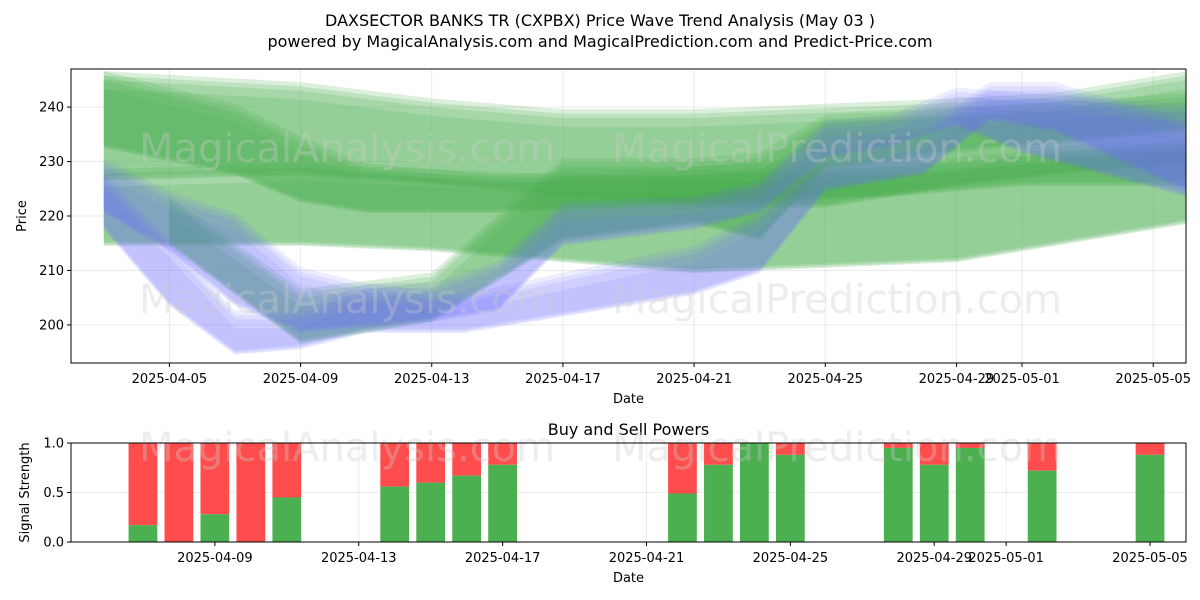  What do you see at coordinates (301, 379) in the screenshot?
I see `price-x-tick-label-1: 2025-04-09` at bounding box center [301, 379].